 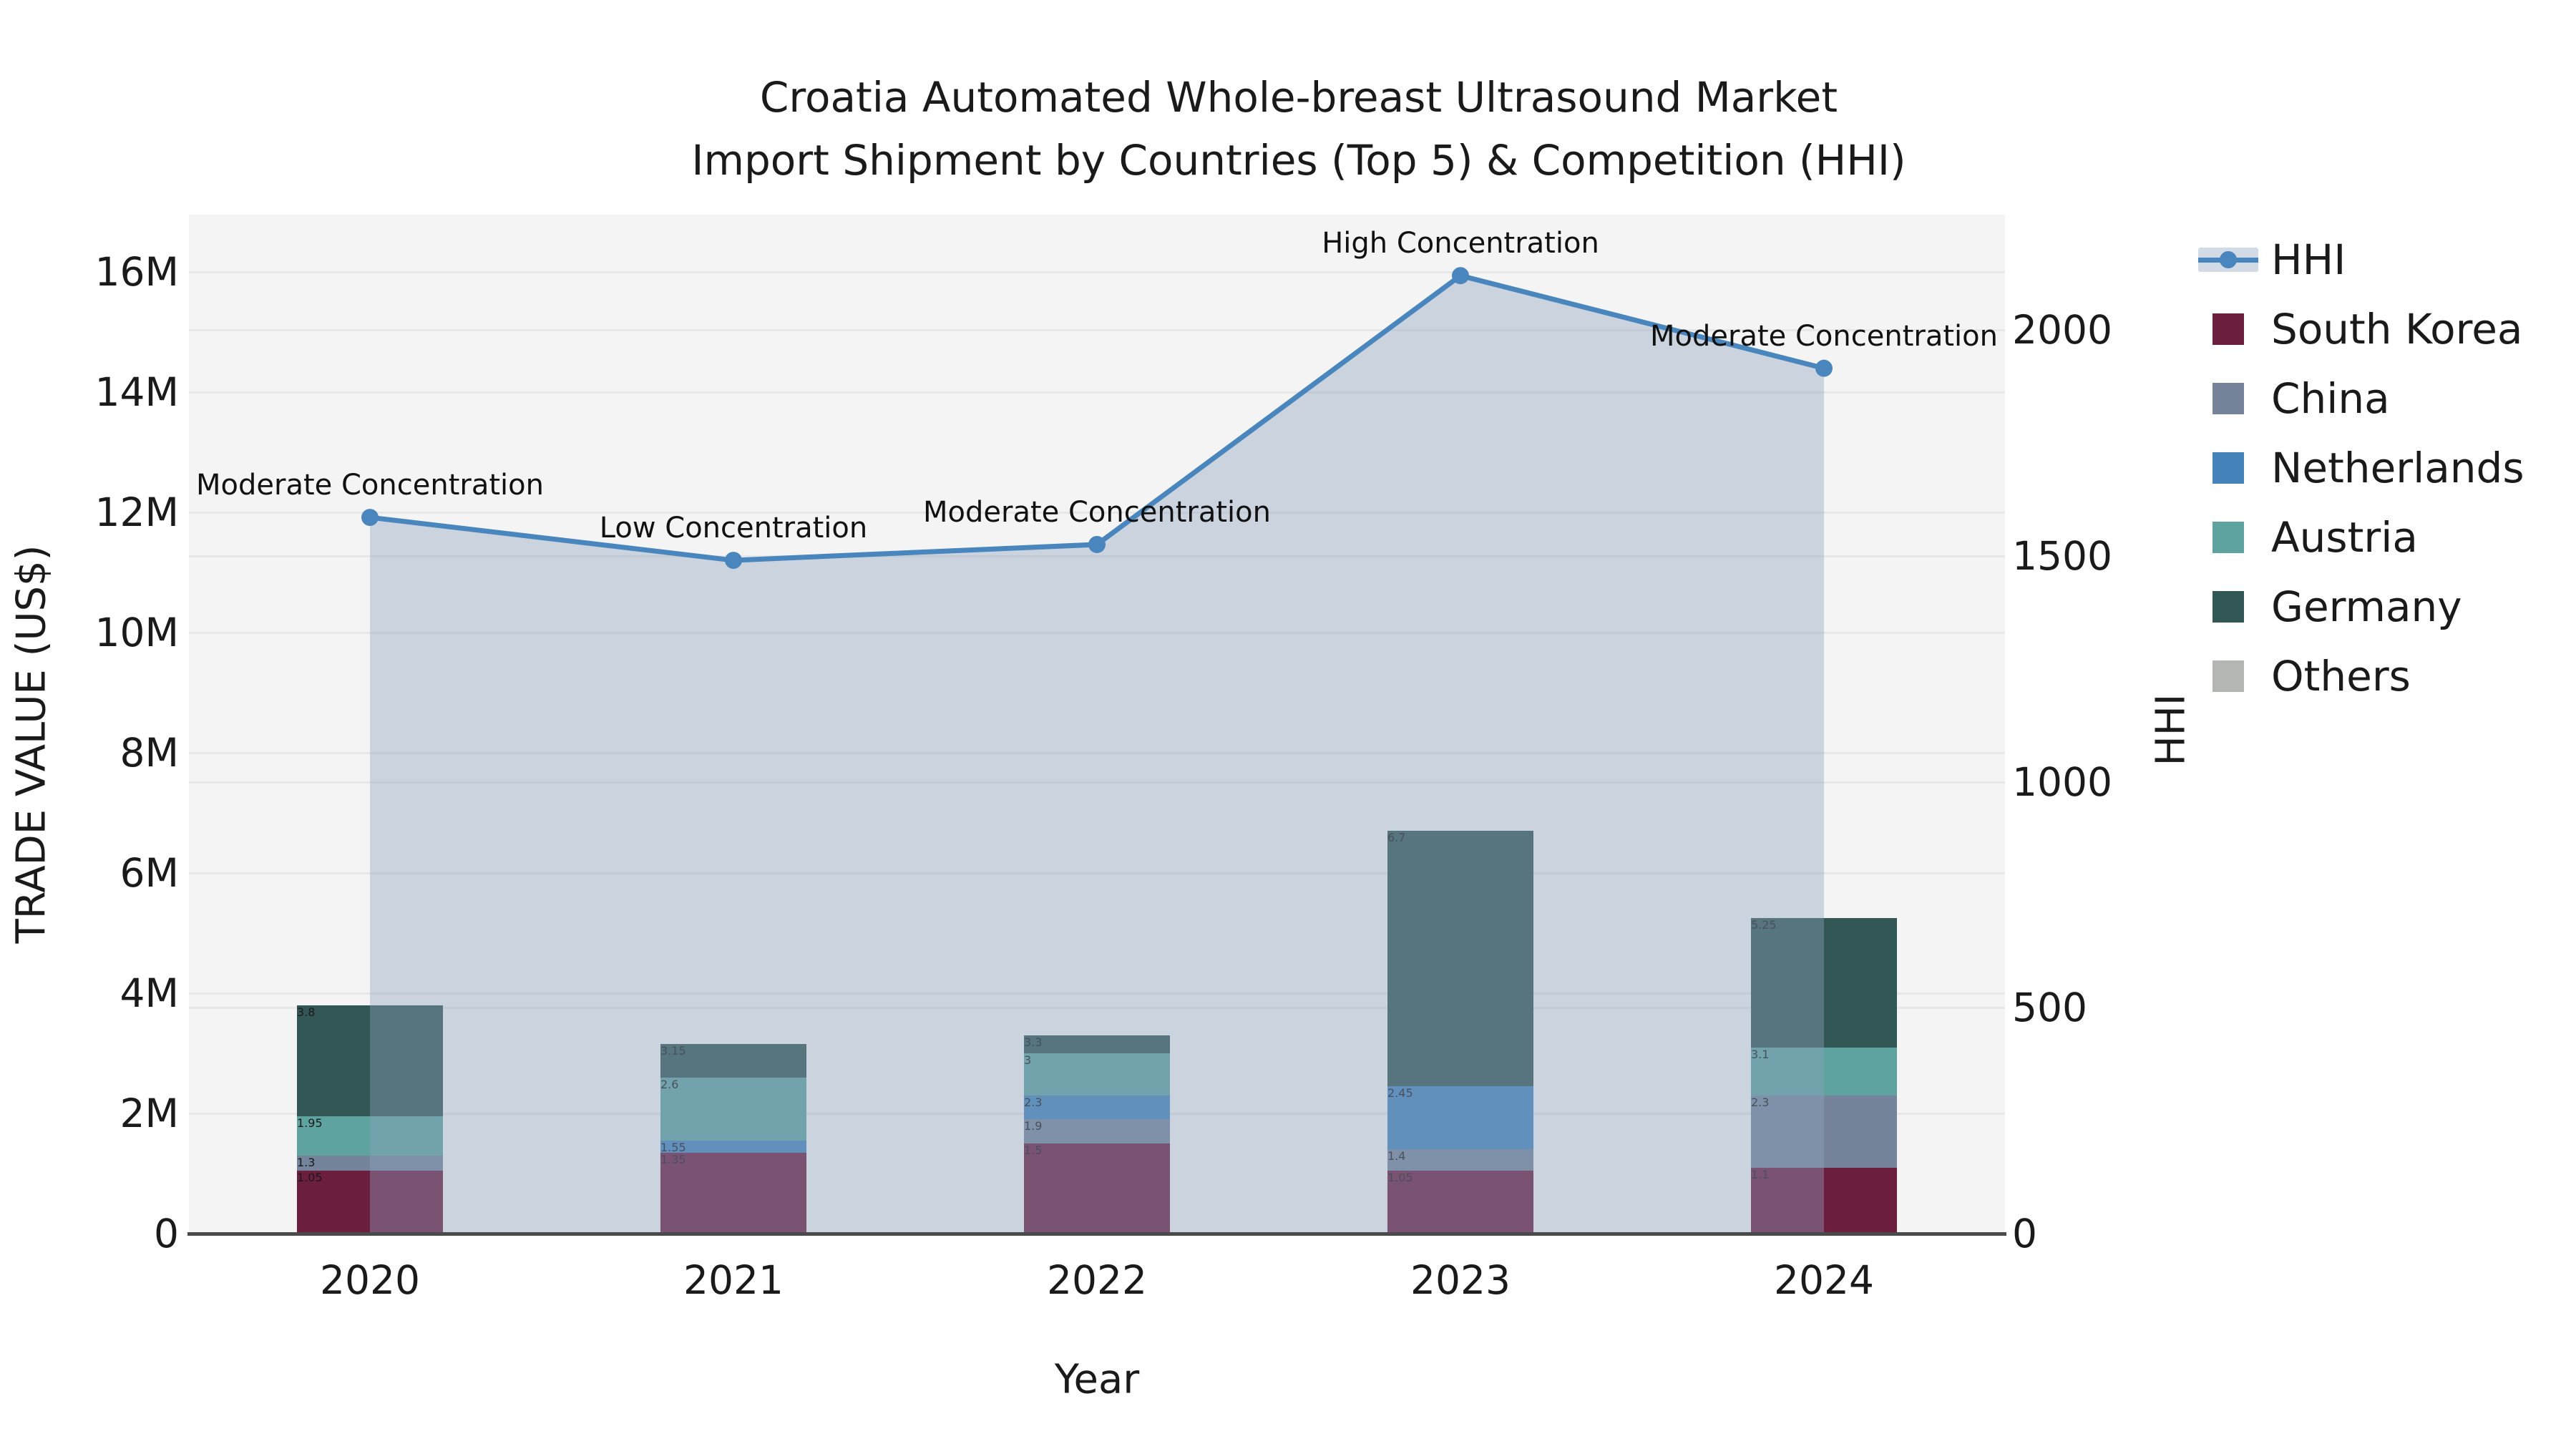 What do you see at coordinates (2397, 468) in the screenshot?
I see `legend-label-netherlands: Netherlands` at bounding box center [2397, 468].